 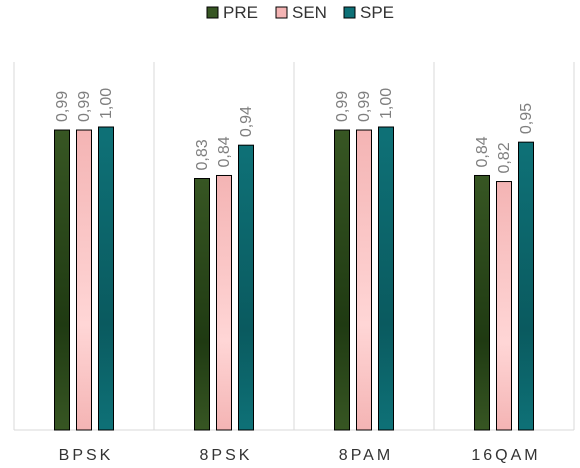 I want to click on bar-sen-bpsk, so click(x=84, y=280).